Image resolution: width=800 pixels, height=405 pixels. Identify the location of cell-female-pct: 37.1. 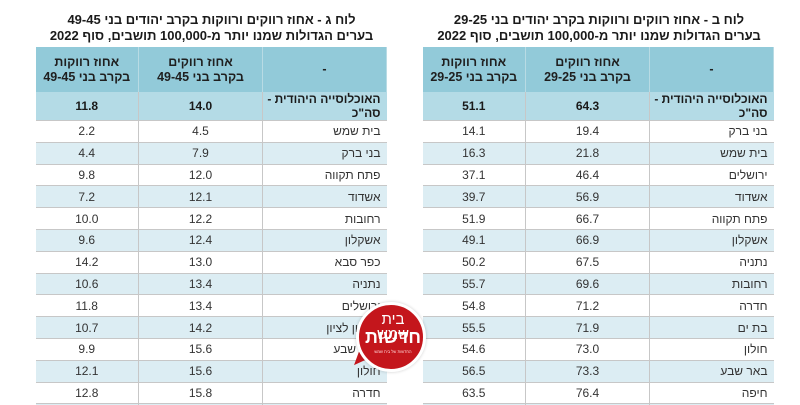
(474, 174).